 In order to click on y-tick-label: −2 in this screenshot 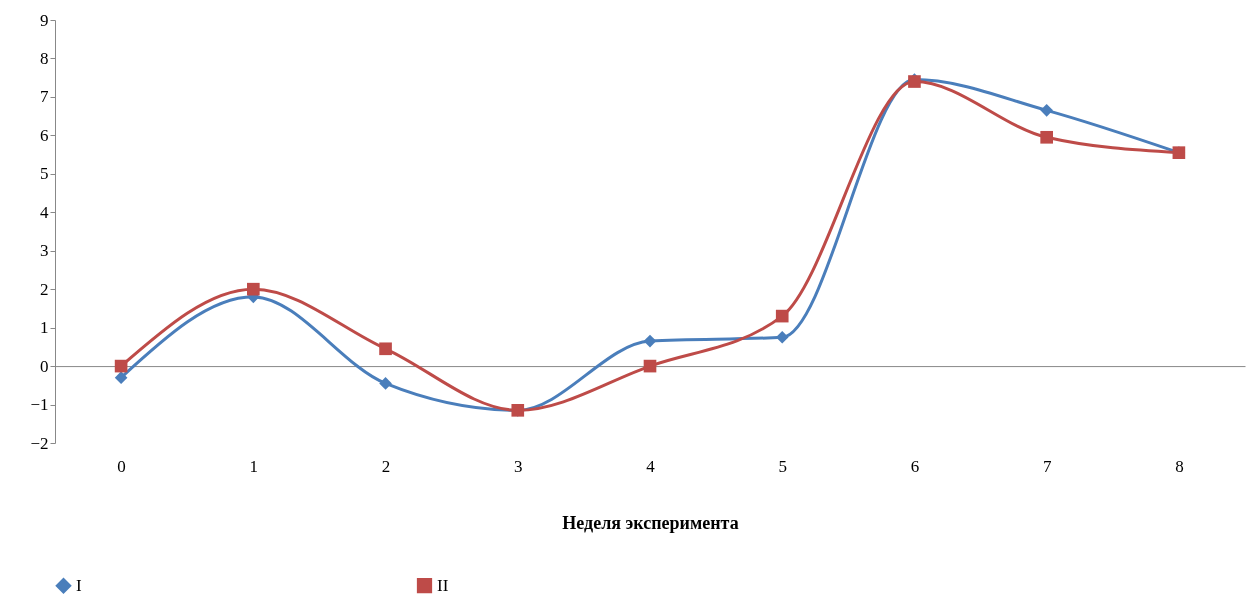, I will do `click(39, 443)`.